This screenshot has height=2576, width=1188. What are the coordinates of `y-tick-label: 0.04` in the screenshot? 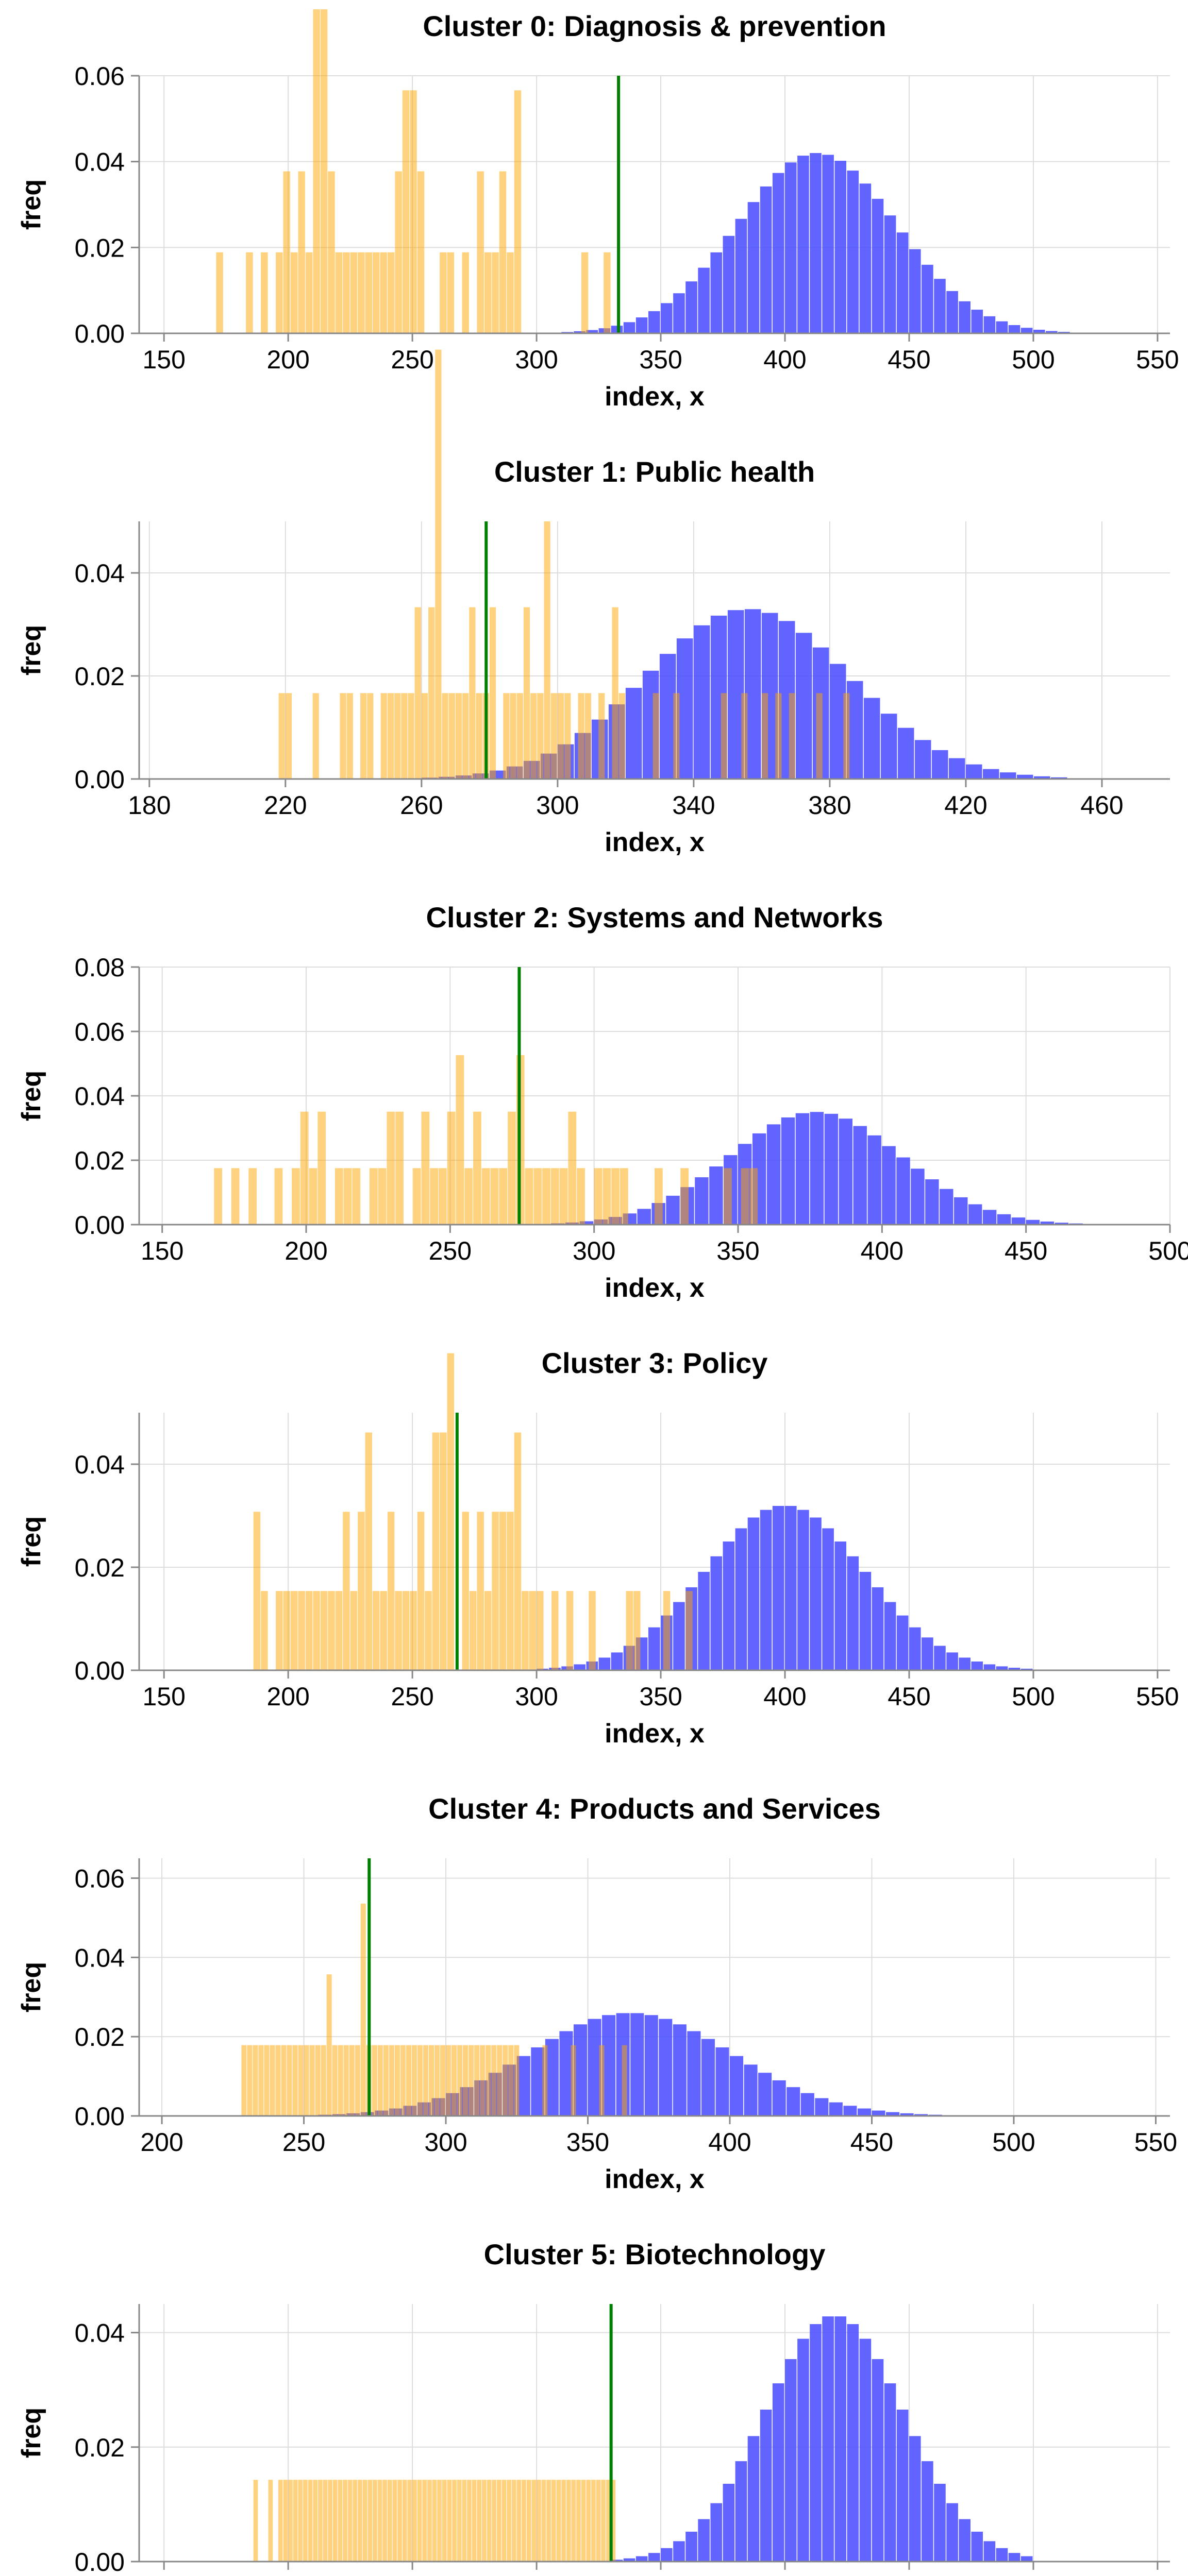 It's located at (100, 162).